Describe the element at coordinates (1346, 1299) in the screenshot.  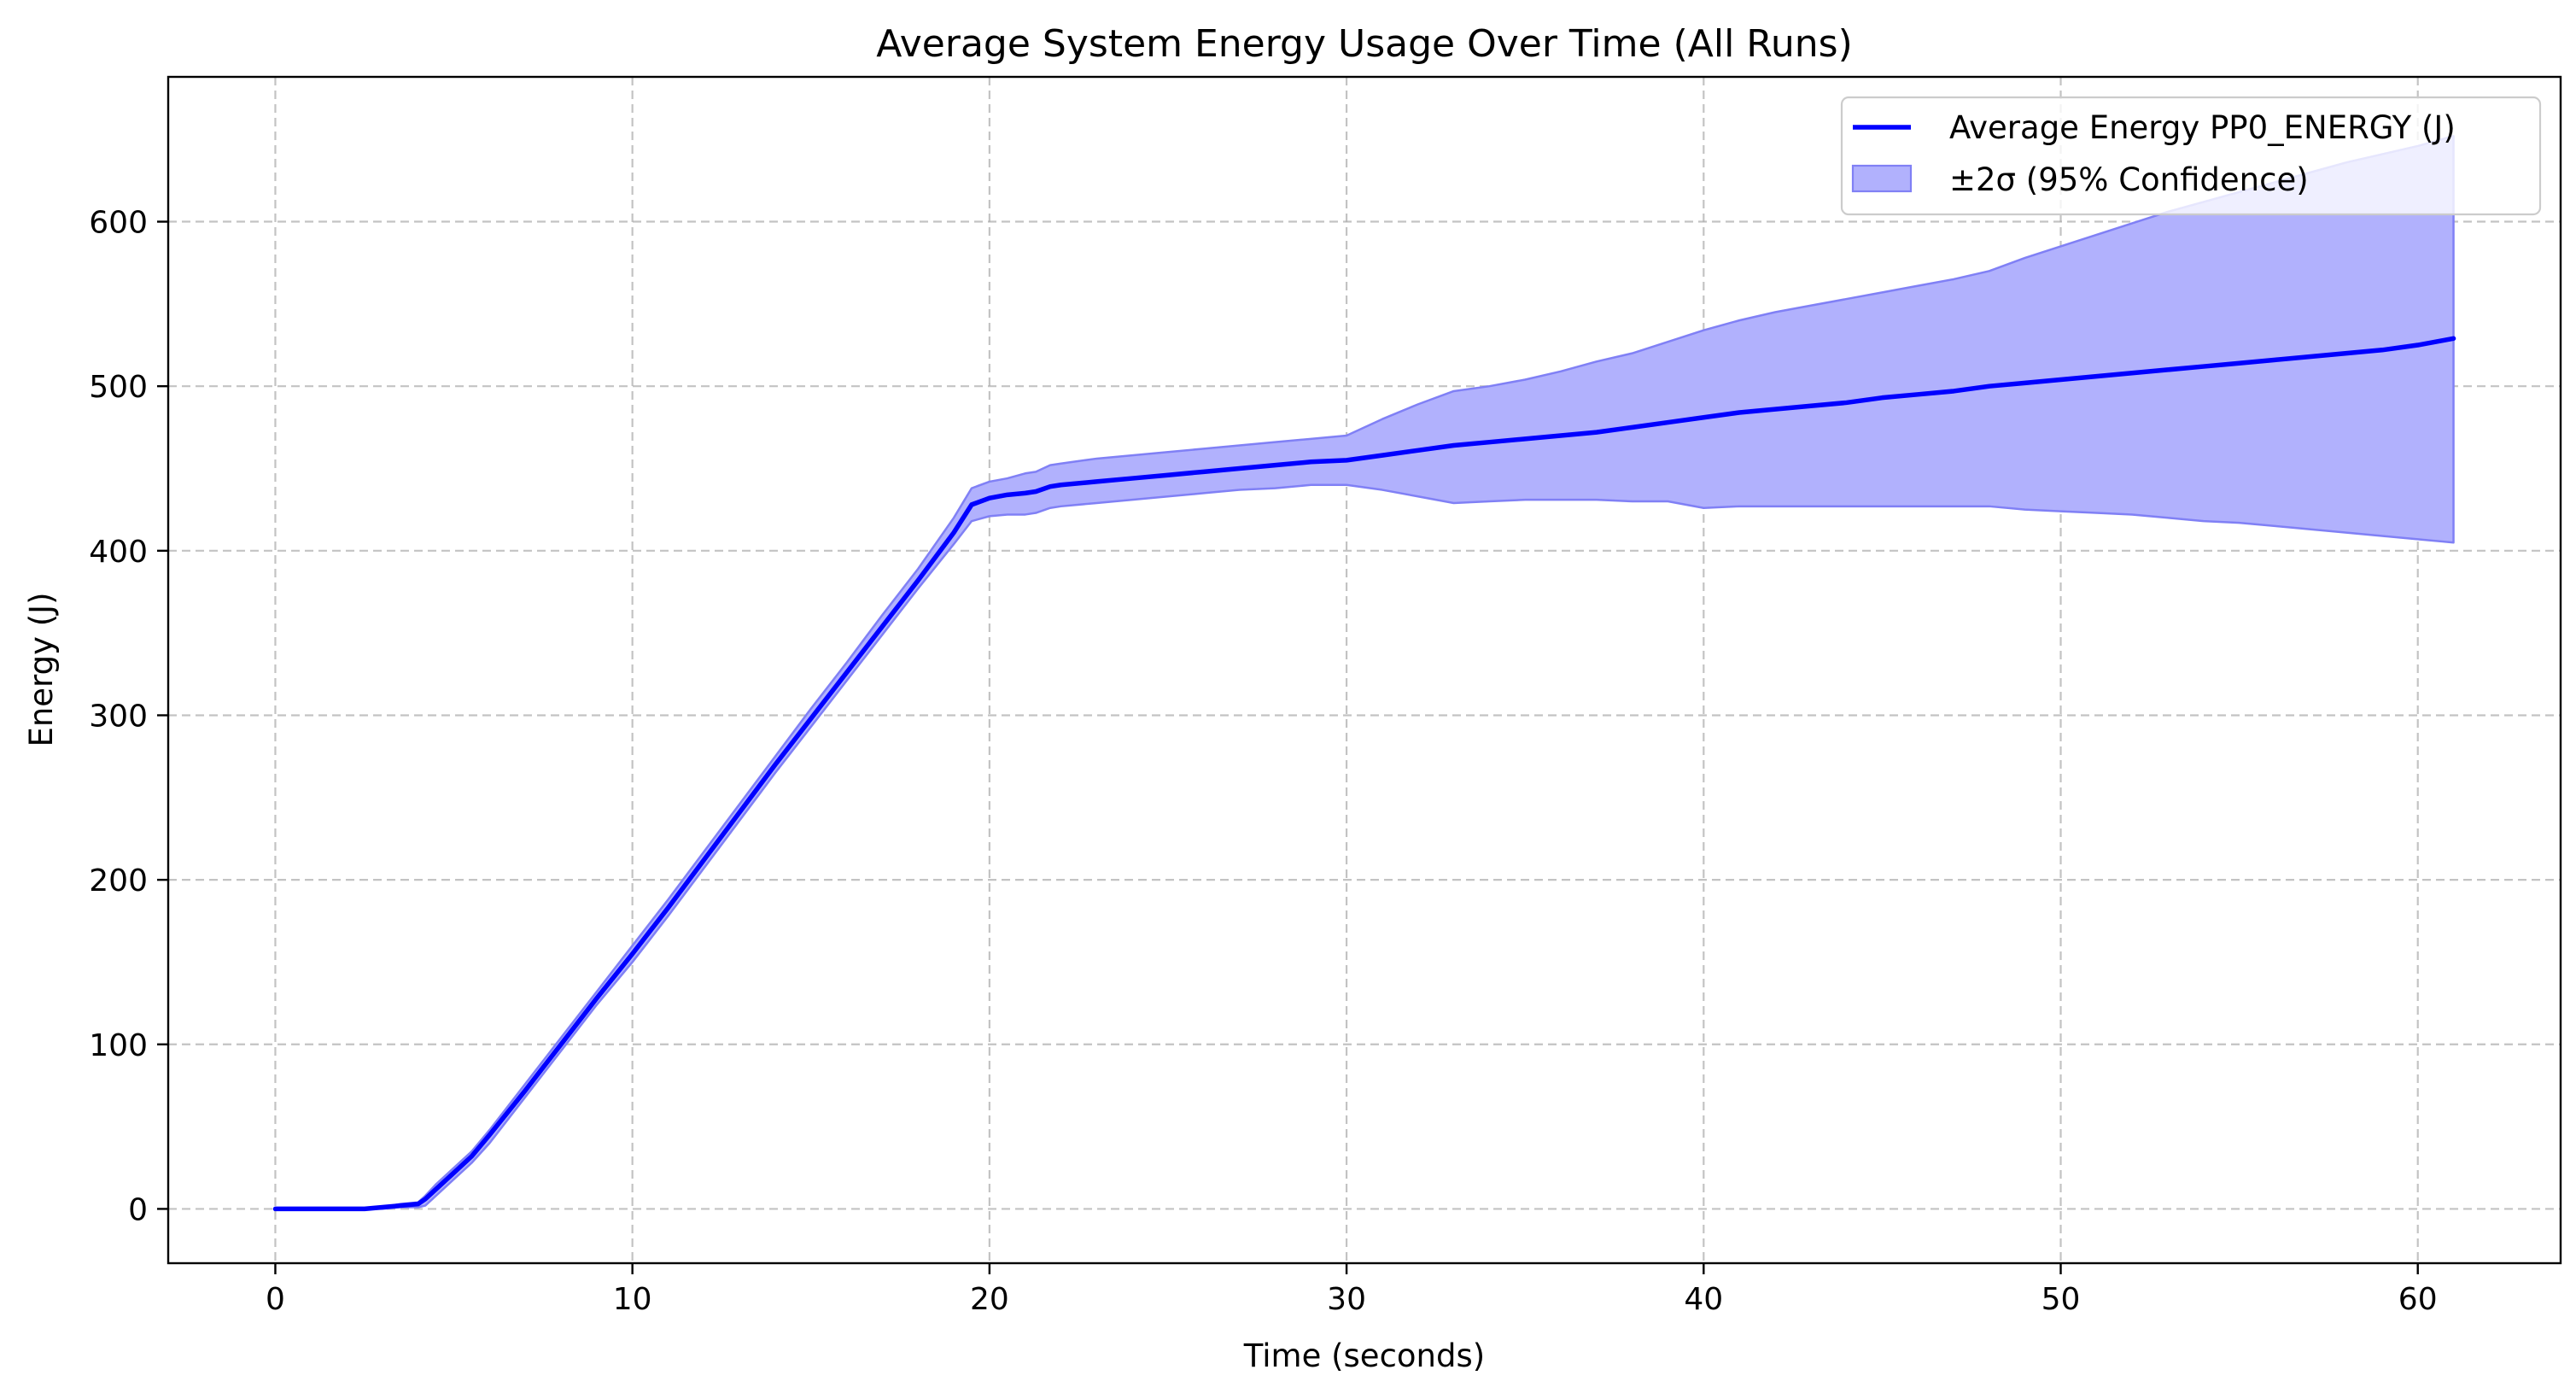
I see `x-tick-label-30: 30` at that location.